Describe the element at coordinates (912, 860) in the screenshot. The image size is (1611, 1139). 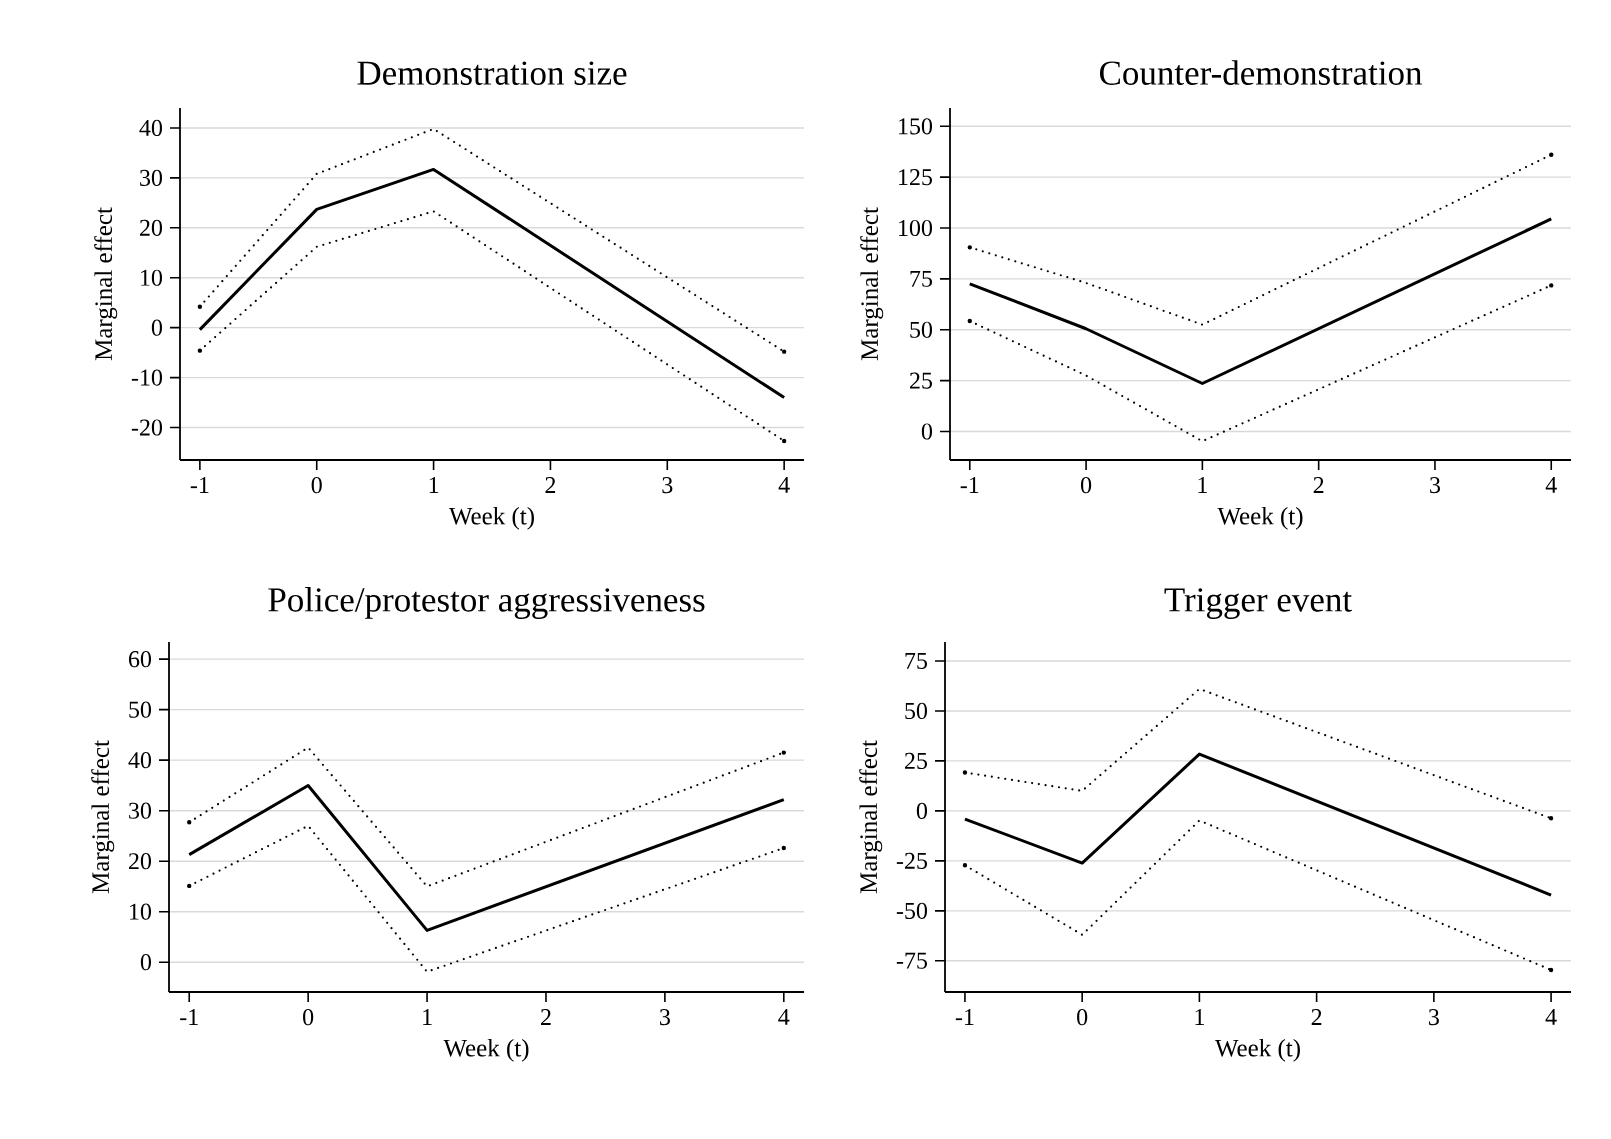
I see `y-tick-label: -25` at that location.